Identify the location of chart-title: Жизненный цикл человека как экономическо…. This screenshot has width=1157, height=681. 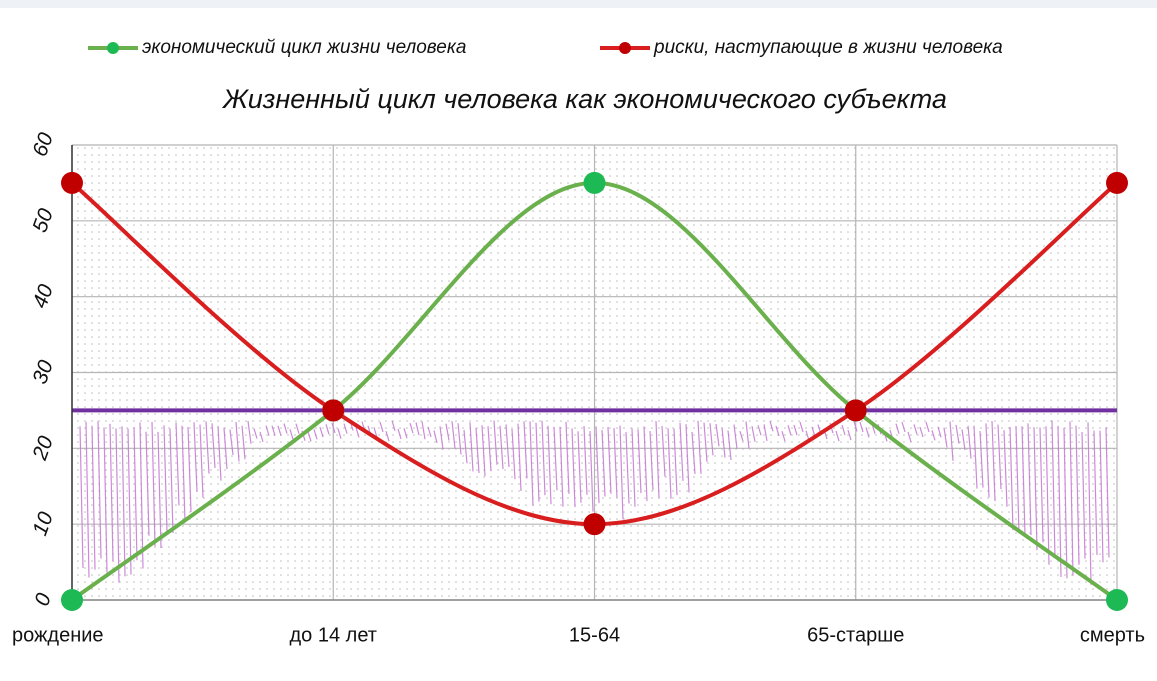
(584, 99).